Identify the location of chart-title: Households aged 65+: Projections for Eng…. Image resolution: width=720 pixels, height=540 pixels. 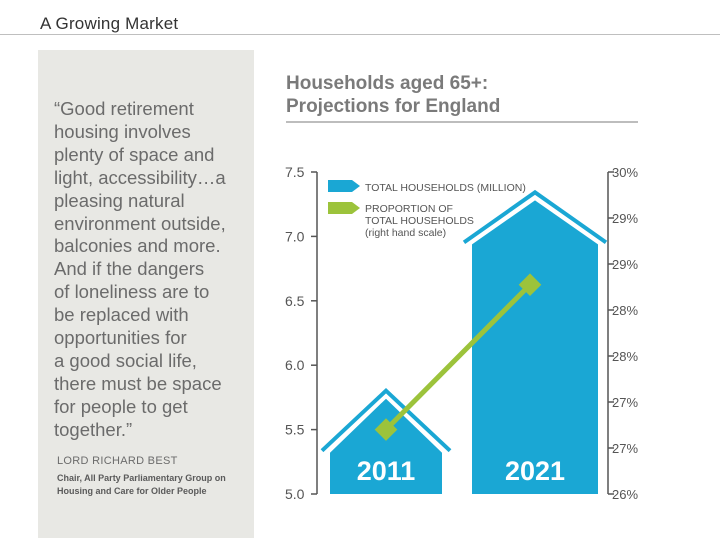
(393, 95).